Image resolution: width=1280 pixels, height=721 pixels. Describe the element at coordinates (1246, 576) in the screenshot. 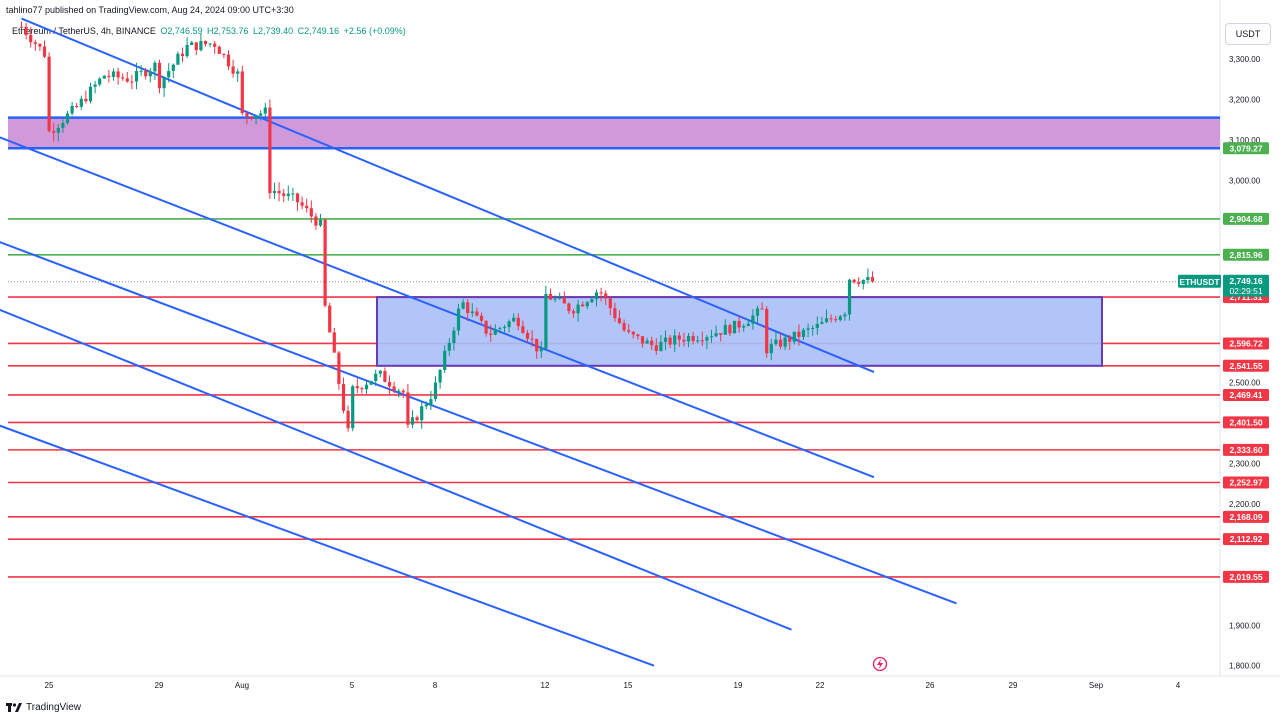

I see `level-tag-11-bg` at that location.